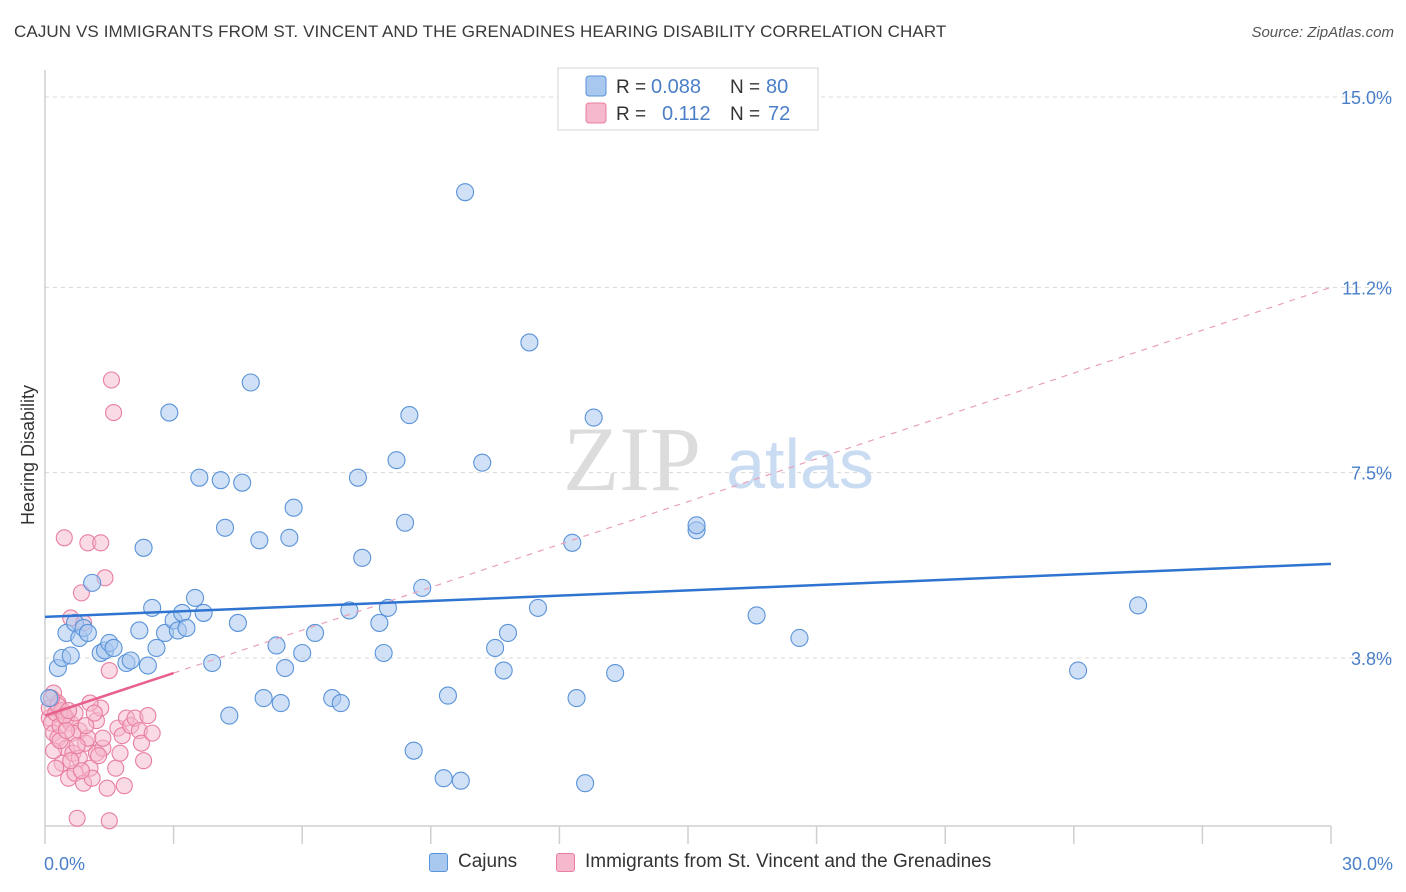 The height and width of the screenshot is (892, 1406). Describe the element at coordinates (631, 87) in the screenshot. I see `legend-r-label-cajuns: R =` at that location.